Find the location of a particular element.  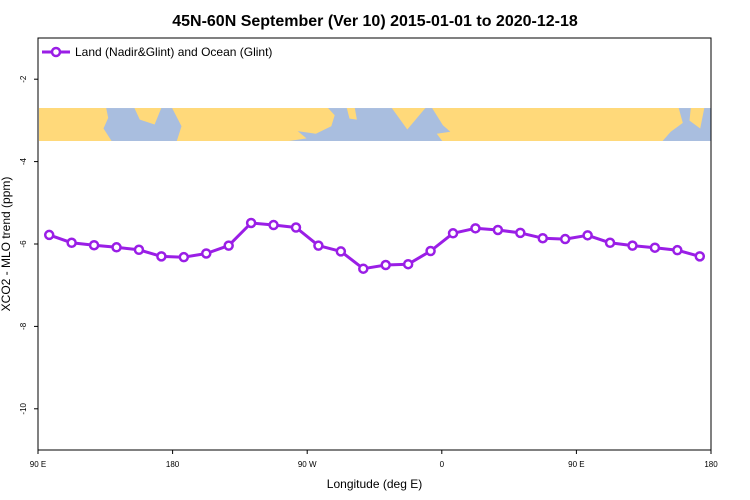

series-layer is located at coordinates (374, 245).